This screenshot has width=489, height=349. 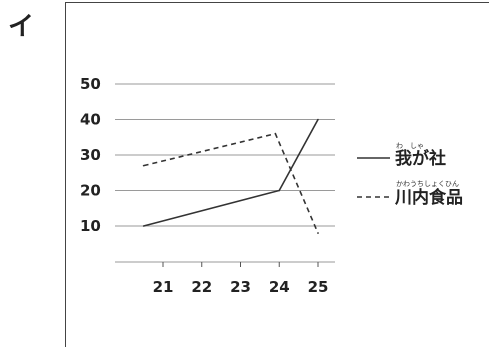 What do you see at coordinates (90, 120) in the screenshot?
I see `y-tick-label-40: 40` at bounding box center [90, 120].